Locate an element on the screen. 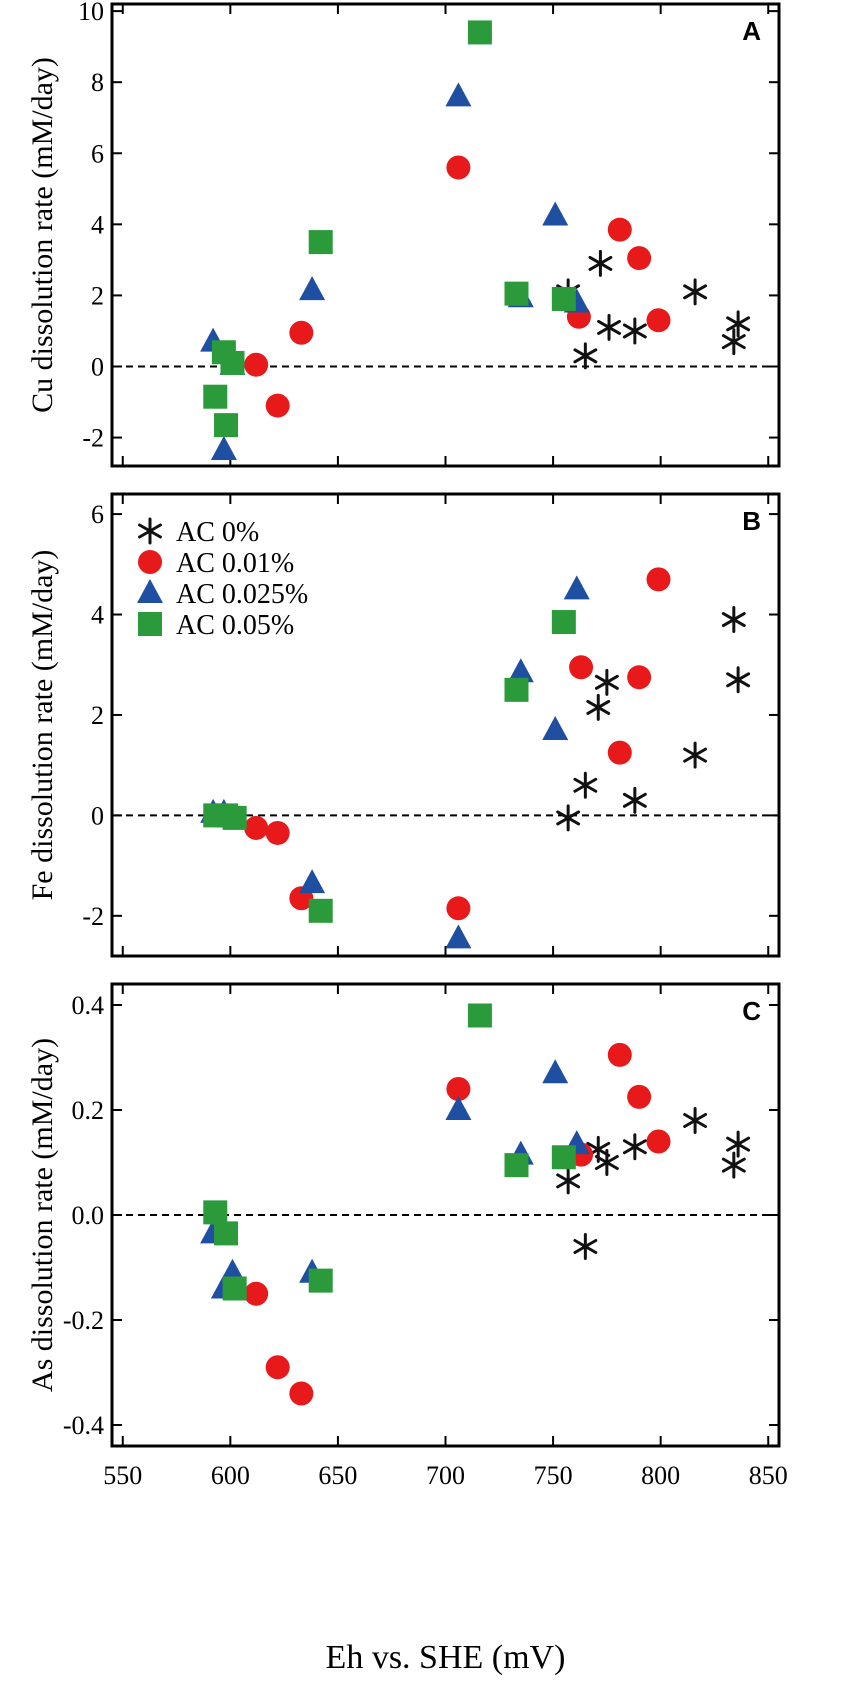 The height and width of the screenshot is (1699, 851). y-tick-label: 10 is located at coordinates (91, 13).